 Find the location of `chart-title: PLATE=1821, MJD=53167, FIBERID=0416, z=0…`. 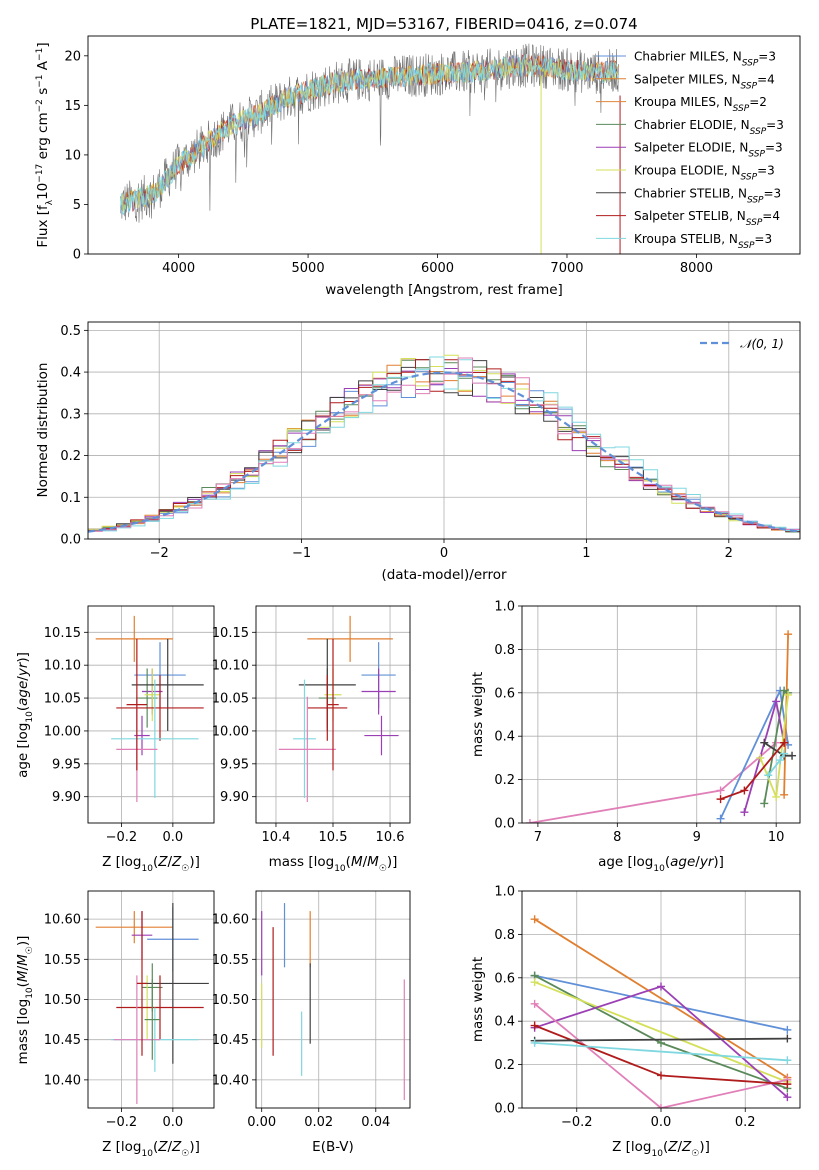

chart-title: PLATE=1821, MJD=53167, FIBERID=0416, z=0… is located at coordinates (443, 24).